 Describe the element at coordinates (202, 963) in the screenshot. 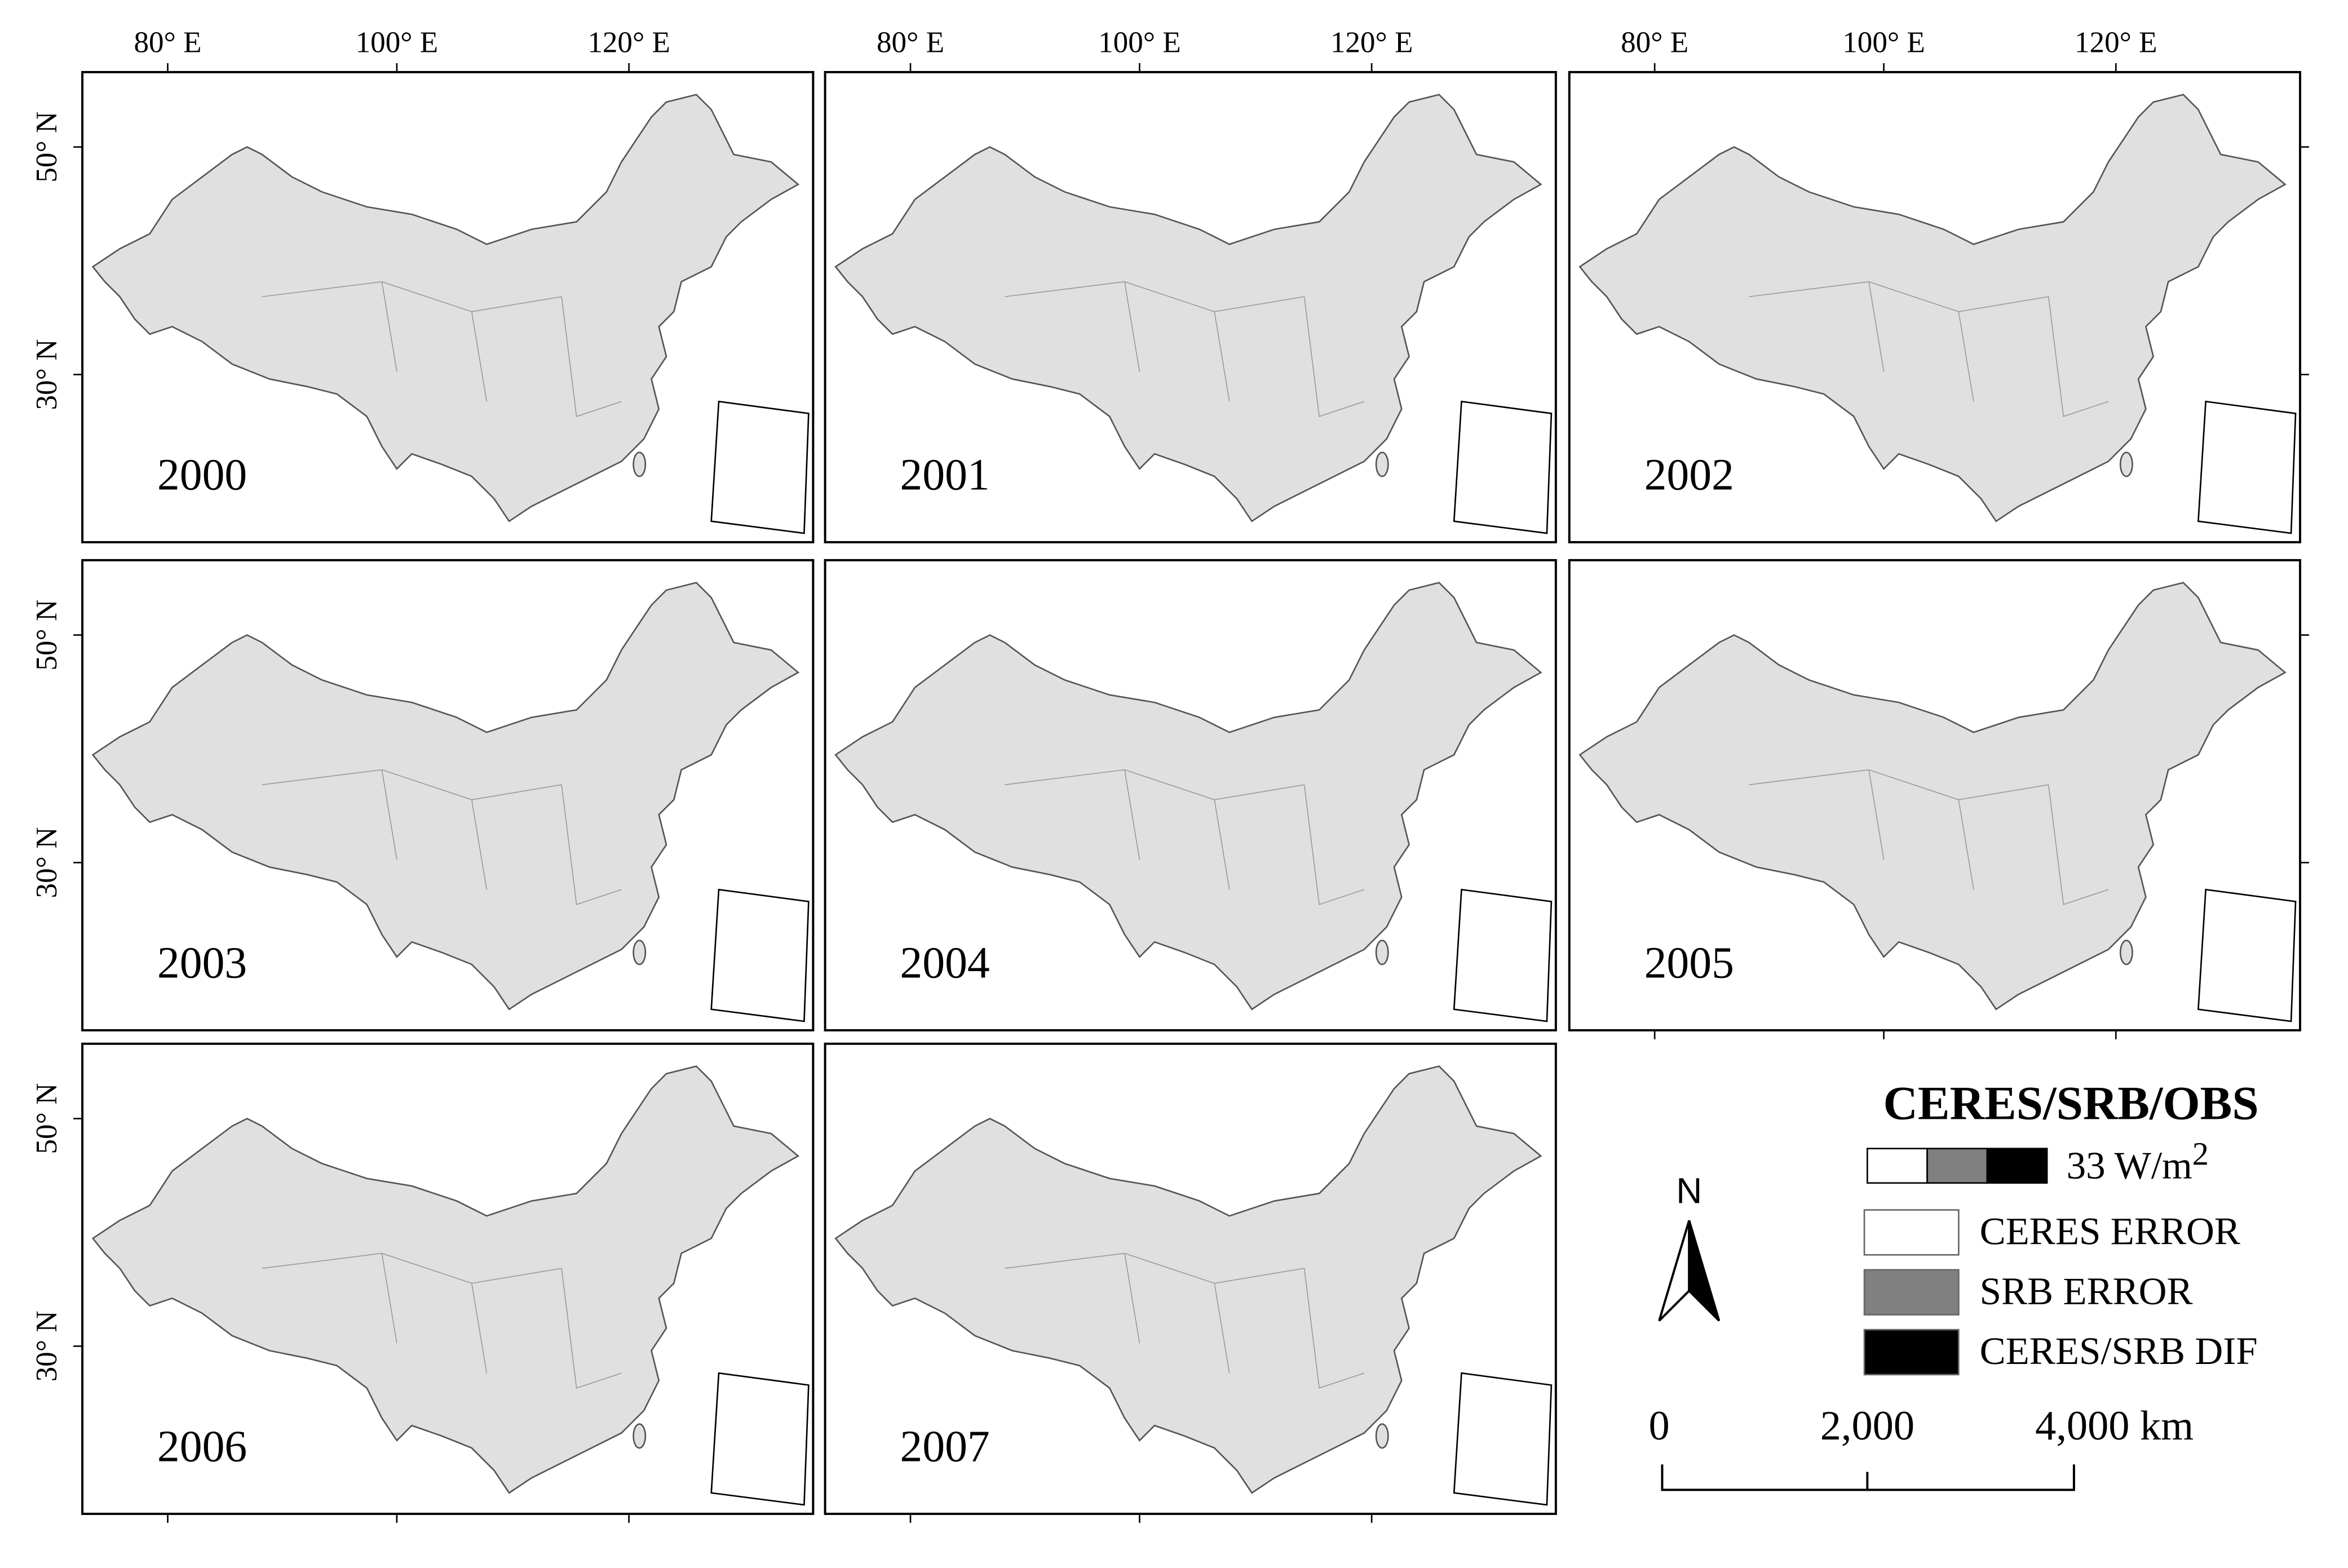

I see `year-label: 2003` at that location.